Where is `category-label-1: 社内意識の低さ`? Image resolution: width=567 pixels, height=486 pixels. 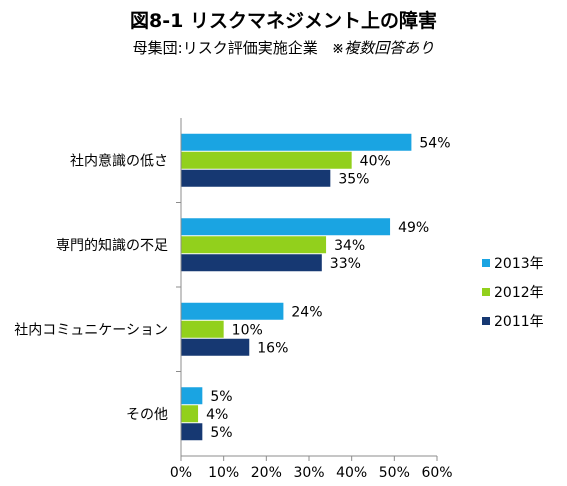
category-label-1: 社内意識の低さ is located at coordinates (119, 160).